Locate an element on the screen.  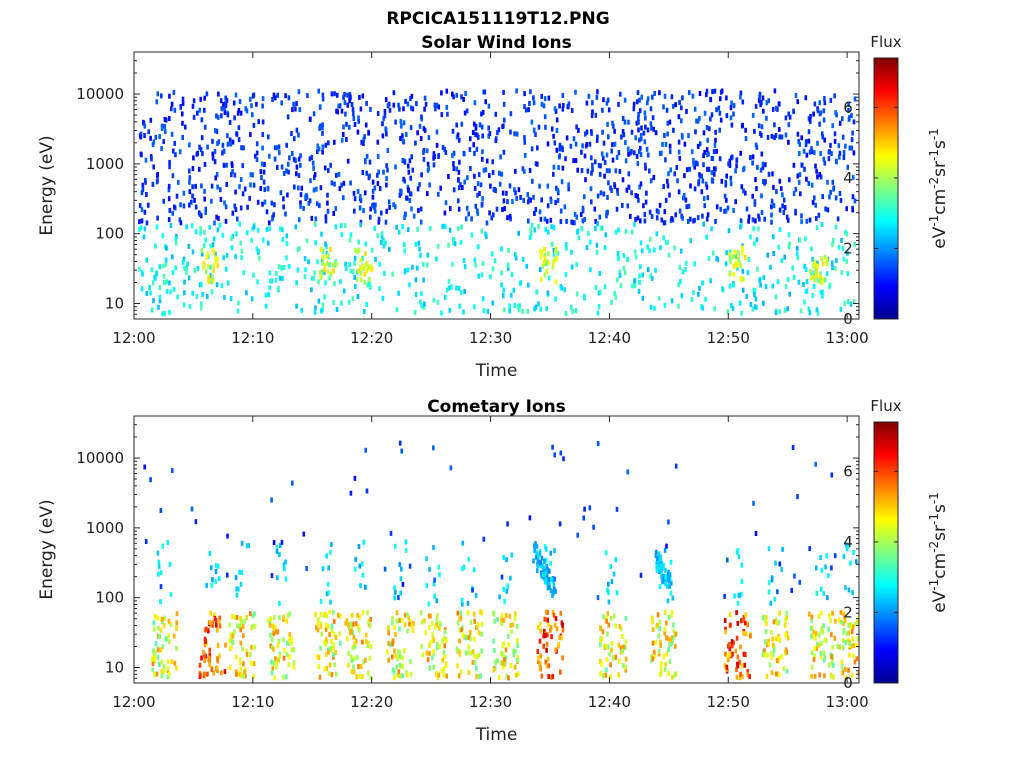
colorbar-unit-label: eV-1cm-2sr-1s-1 is located at coordinates (938, 188).